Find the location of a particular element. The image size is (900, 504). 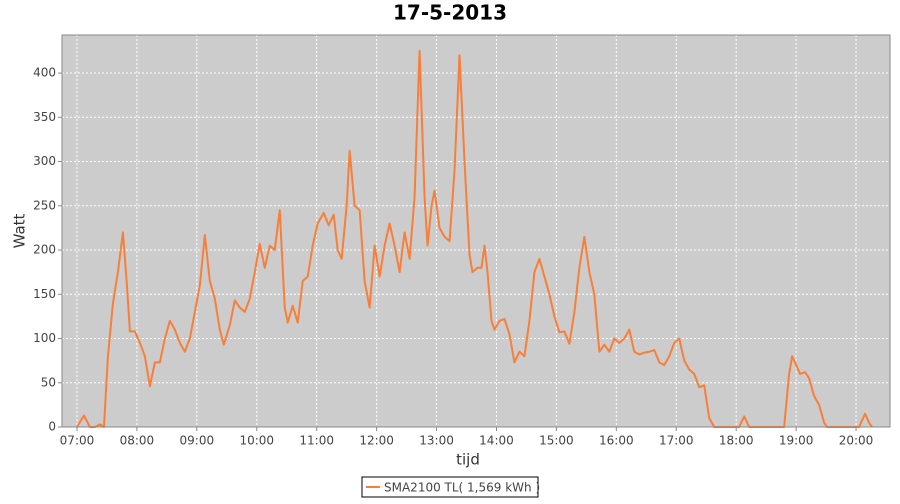

y-tick-label: 150 is located at coordinates (44, 294).